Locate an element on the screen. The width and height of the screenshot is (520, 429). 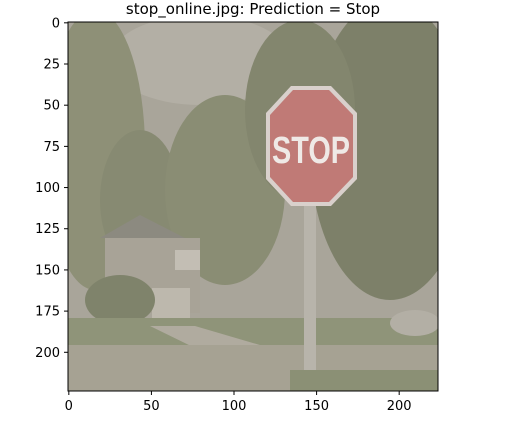
y-tick-label: 200 is located at coordinates (47, 353).